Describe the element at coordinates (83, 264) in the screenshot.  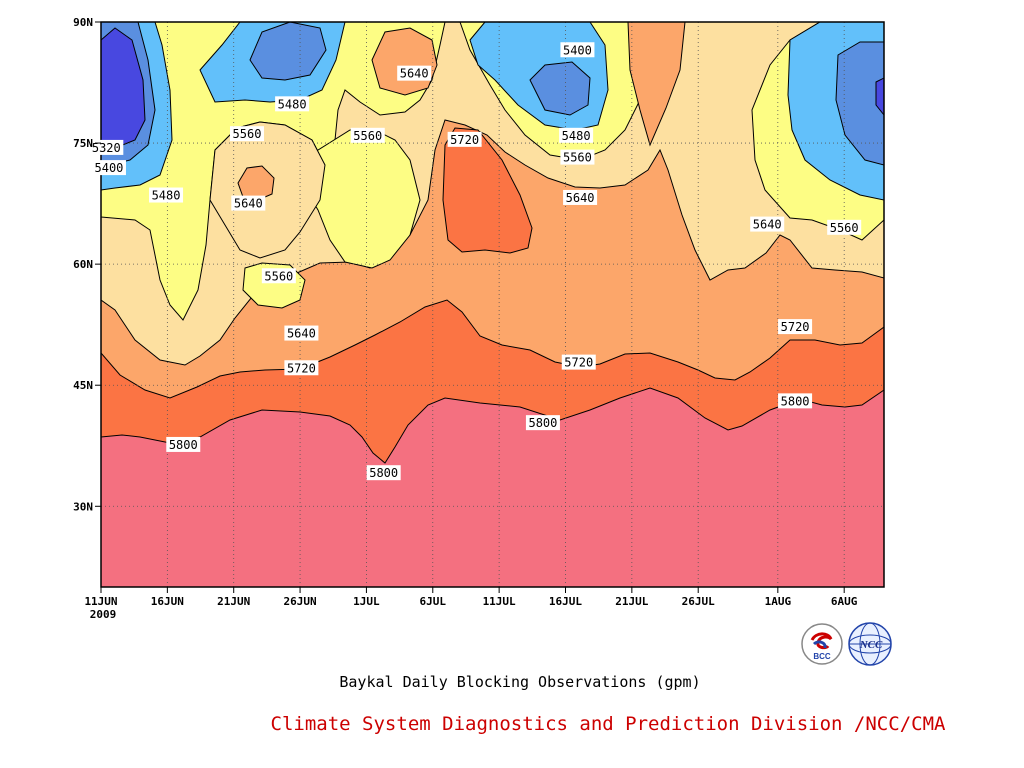
I see `y-tick-label: 60N` at that location.